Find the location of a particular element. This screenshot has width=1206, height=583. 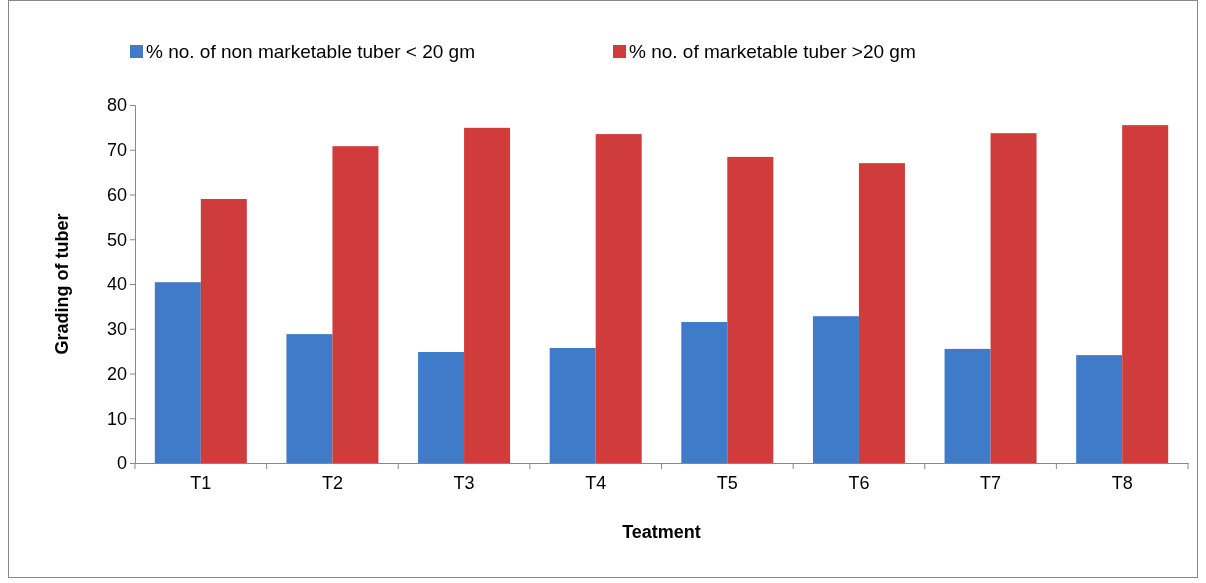

x-tick-label: T2 is located at coordinates (332, 483).